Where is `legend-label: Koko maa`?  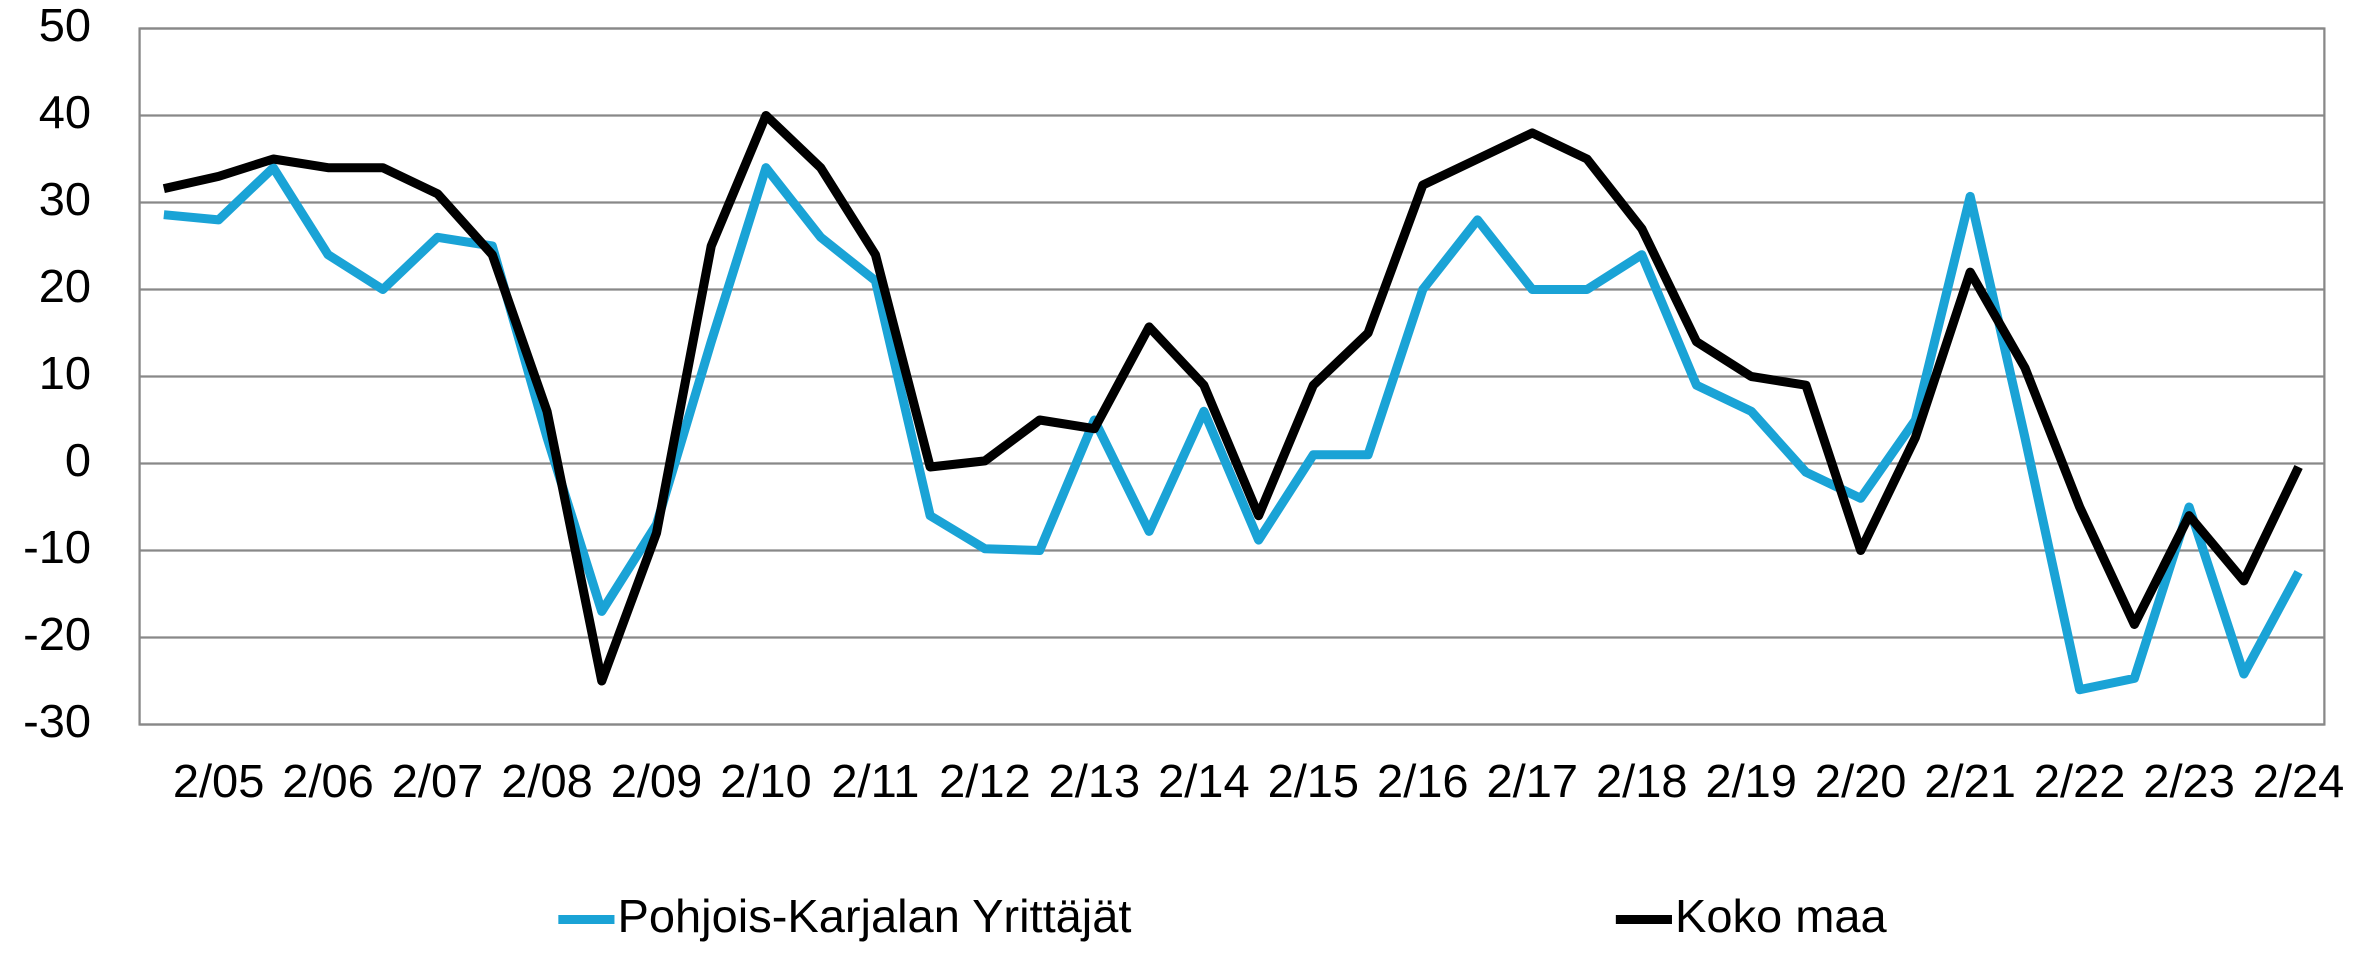
legend-label: Koko maa is located at coordinates (1781, 916).